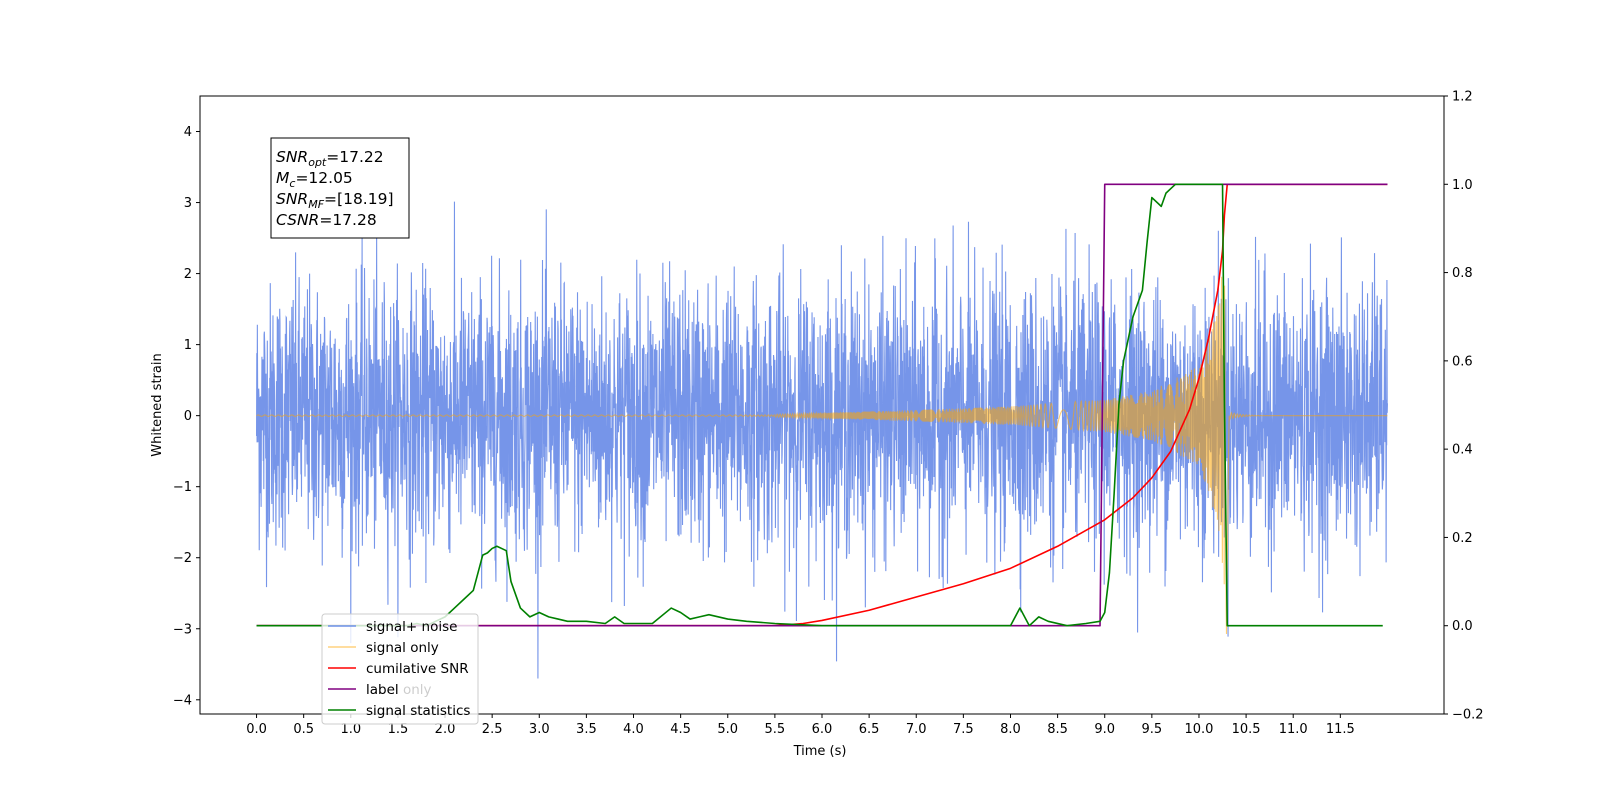 The width and height of the screenshot is (1600, 804). Describe the element at coordinates (335, 200) in the screenshot. I see `annotation-line: SNRMF=[18.19]` at that location.